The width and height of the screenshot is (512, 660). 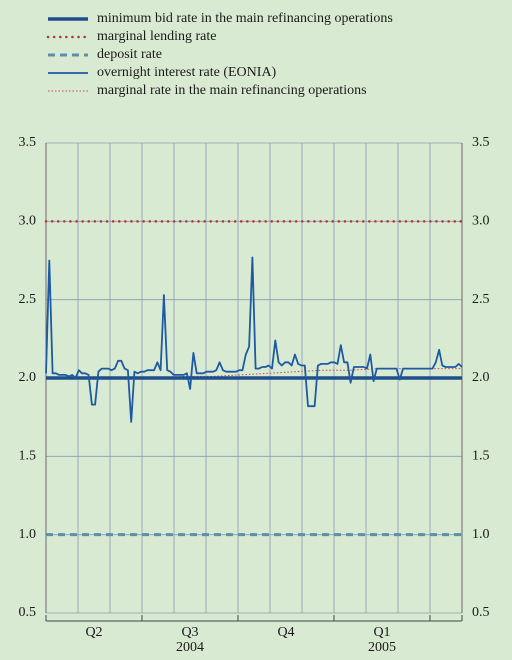 I want to click on y2-tick-label: 3.0, so click(x=481, y=221).